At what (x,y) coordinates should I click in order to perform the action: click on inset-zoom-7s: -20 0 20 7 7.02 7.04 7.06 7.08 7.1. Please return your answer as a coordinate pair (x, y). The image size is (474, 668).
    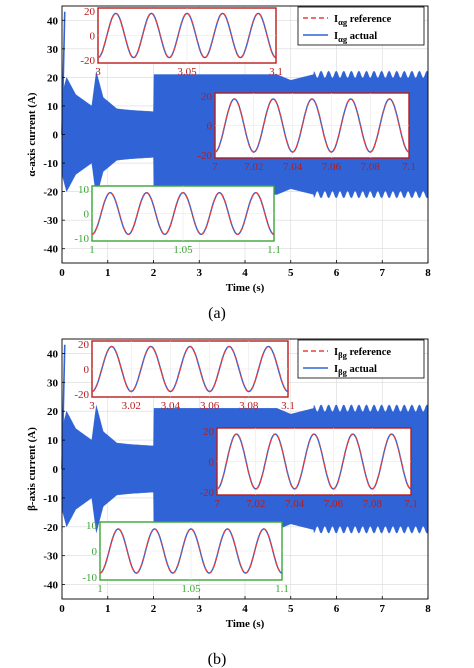
    Looking at the image, I should click on (306, 132).